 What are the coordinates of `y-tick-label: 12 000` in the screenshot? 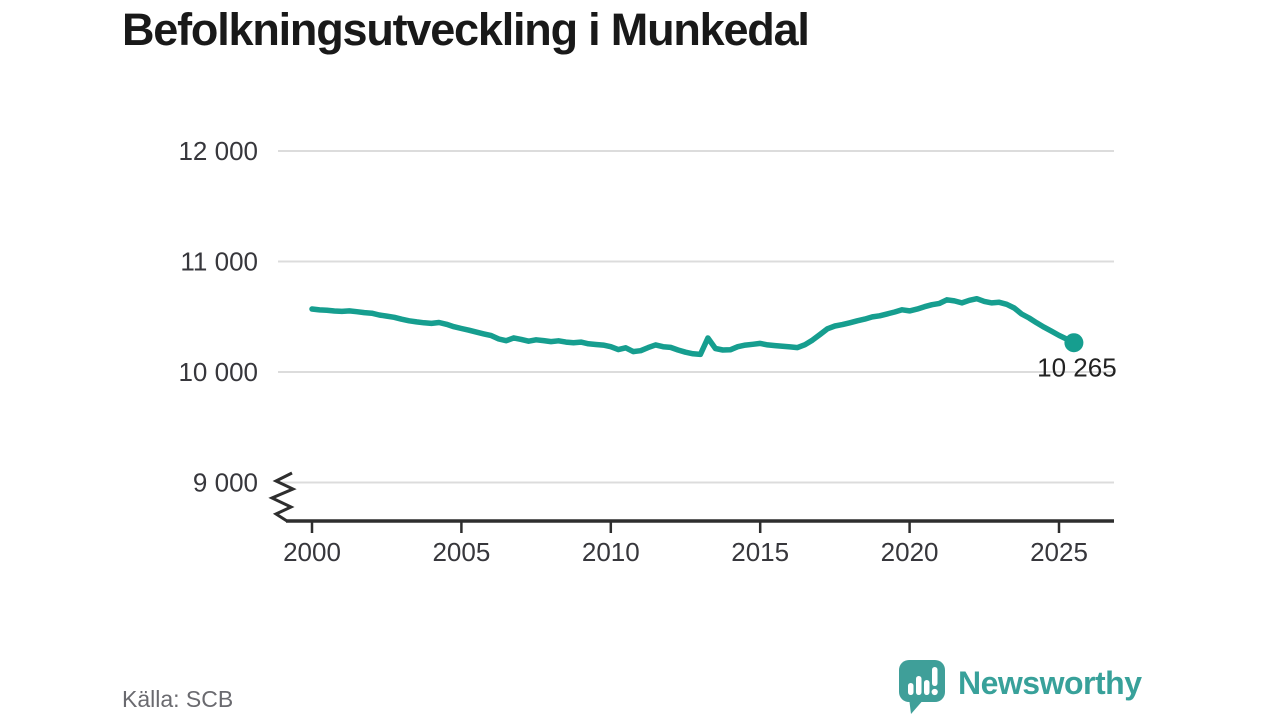 It's located at (218, 151).